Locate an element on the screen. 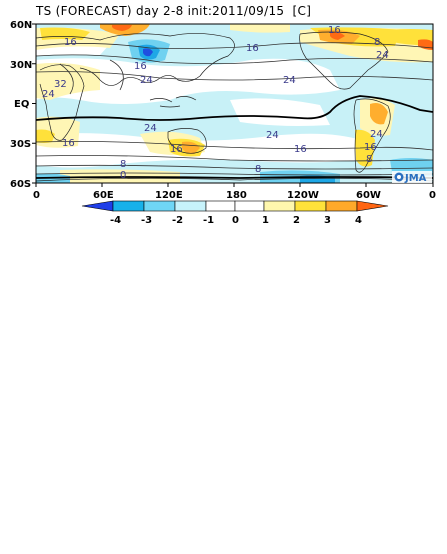  colorbar-segment-plus1 is located at coordinates (279, 206).